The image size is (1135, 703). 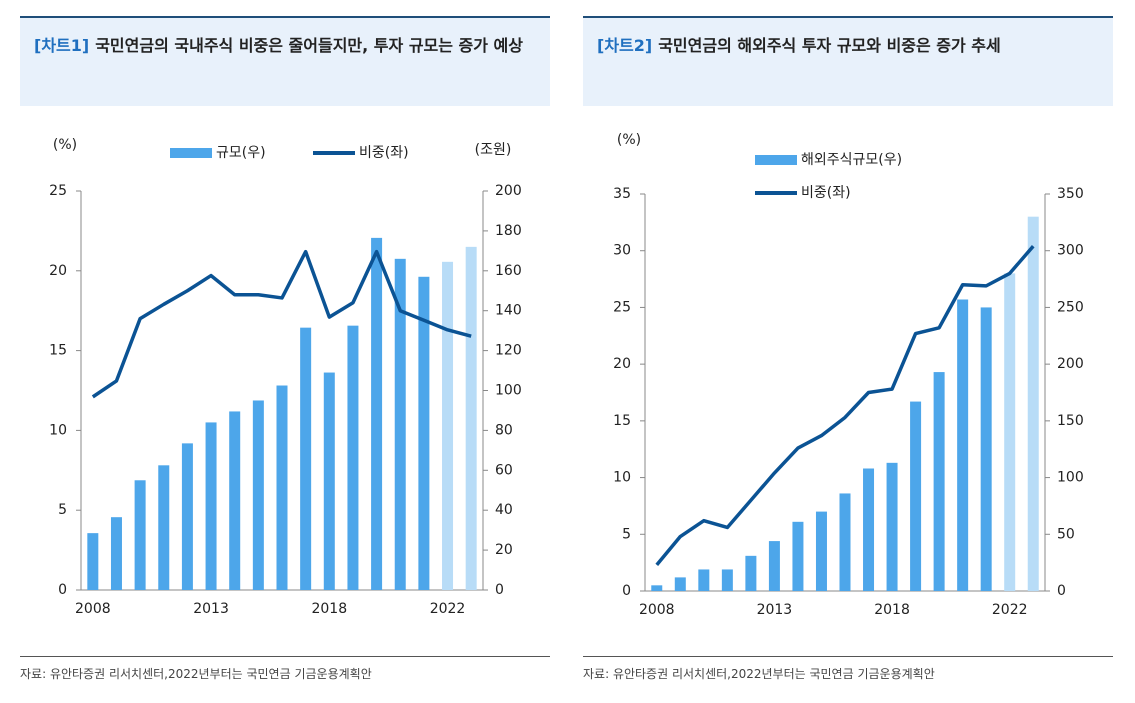 I want to click on y2-tick-label: 300, so click(x=1070, y=251).